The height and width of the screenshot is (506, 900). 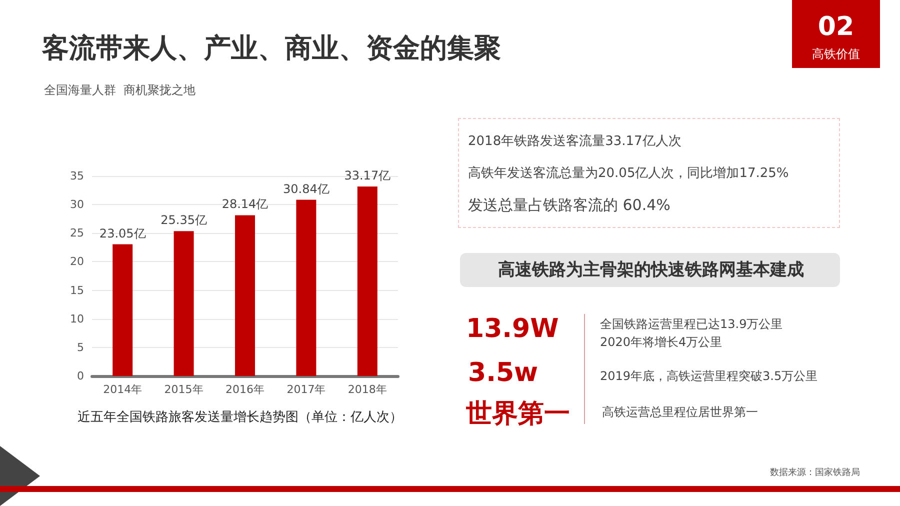 I want to click on text: 02, so click(x=836, y=27).